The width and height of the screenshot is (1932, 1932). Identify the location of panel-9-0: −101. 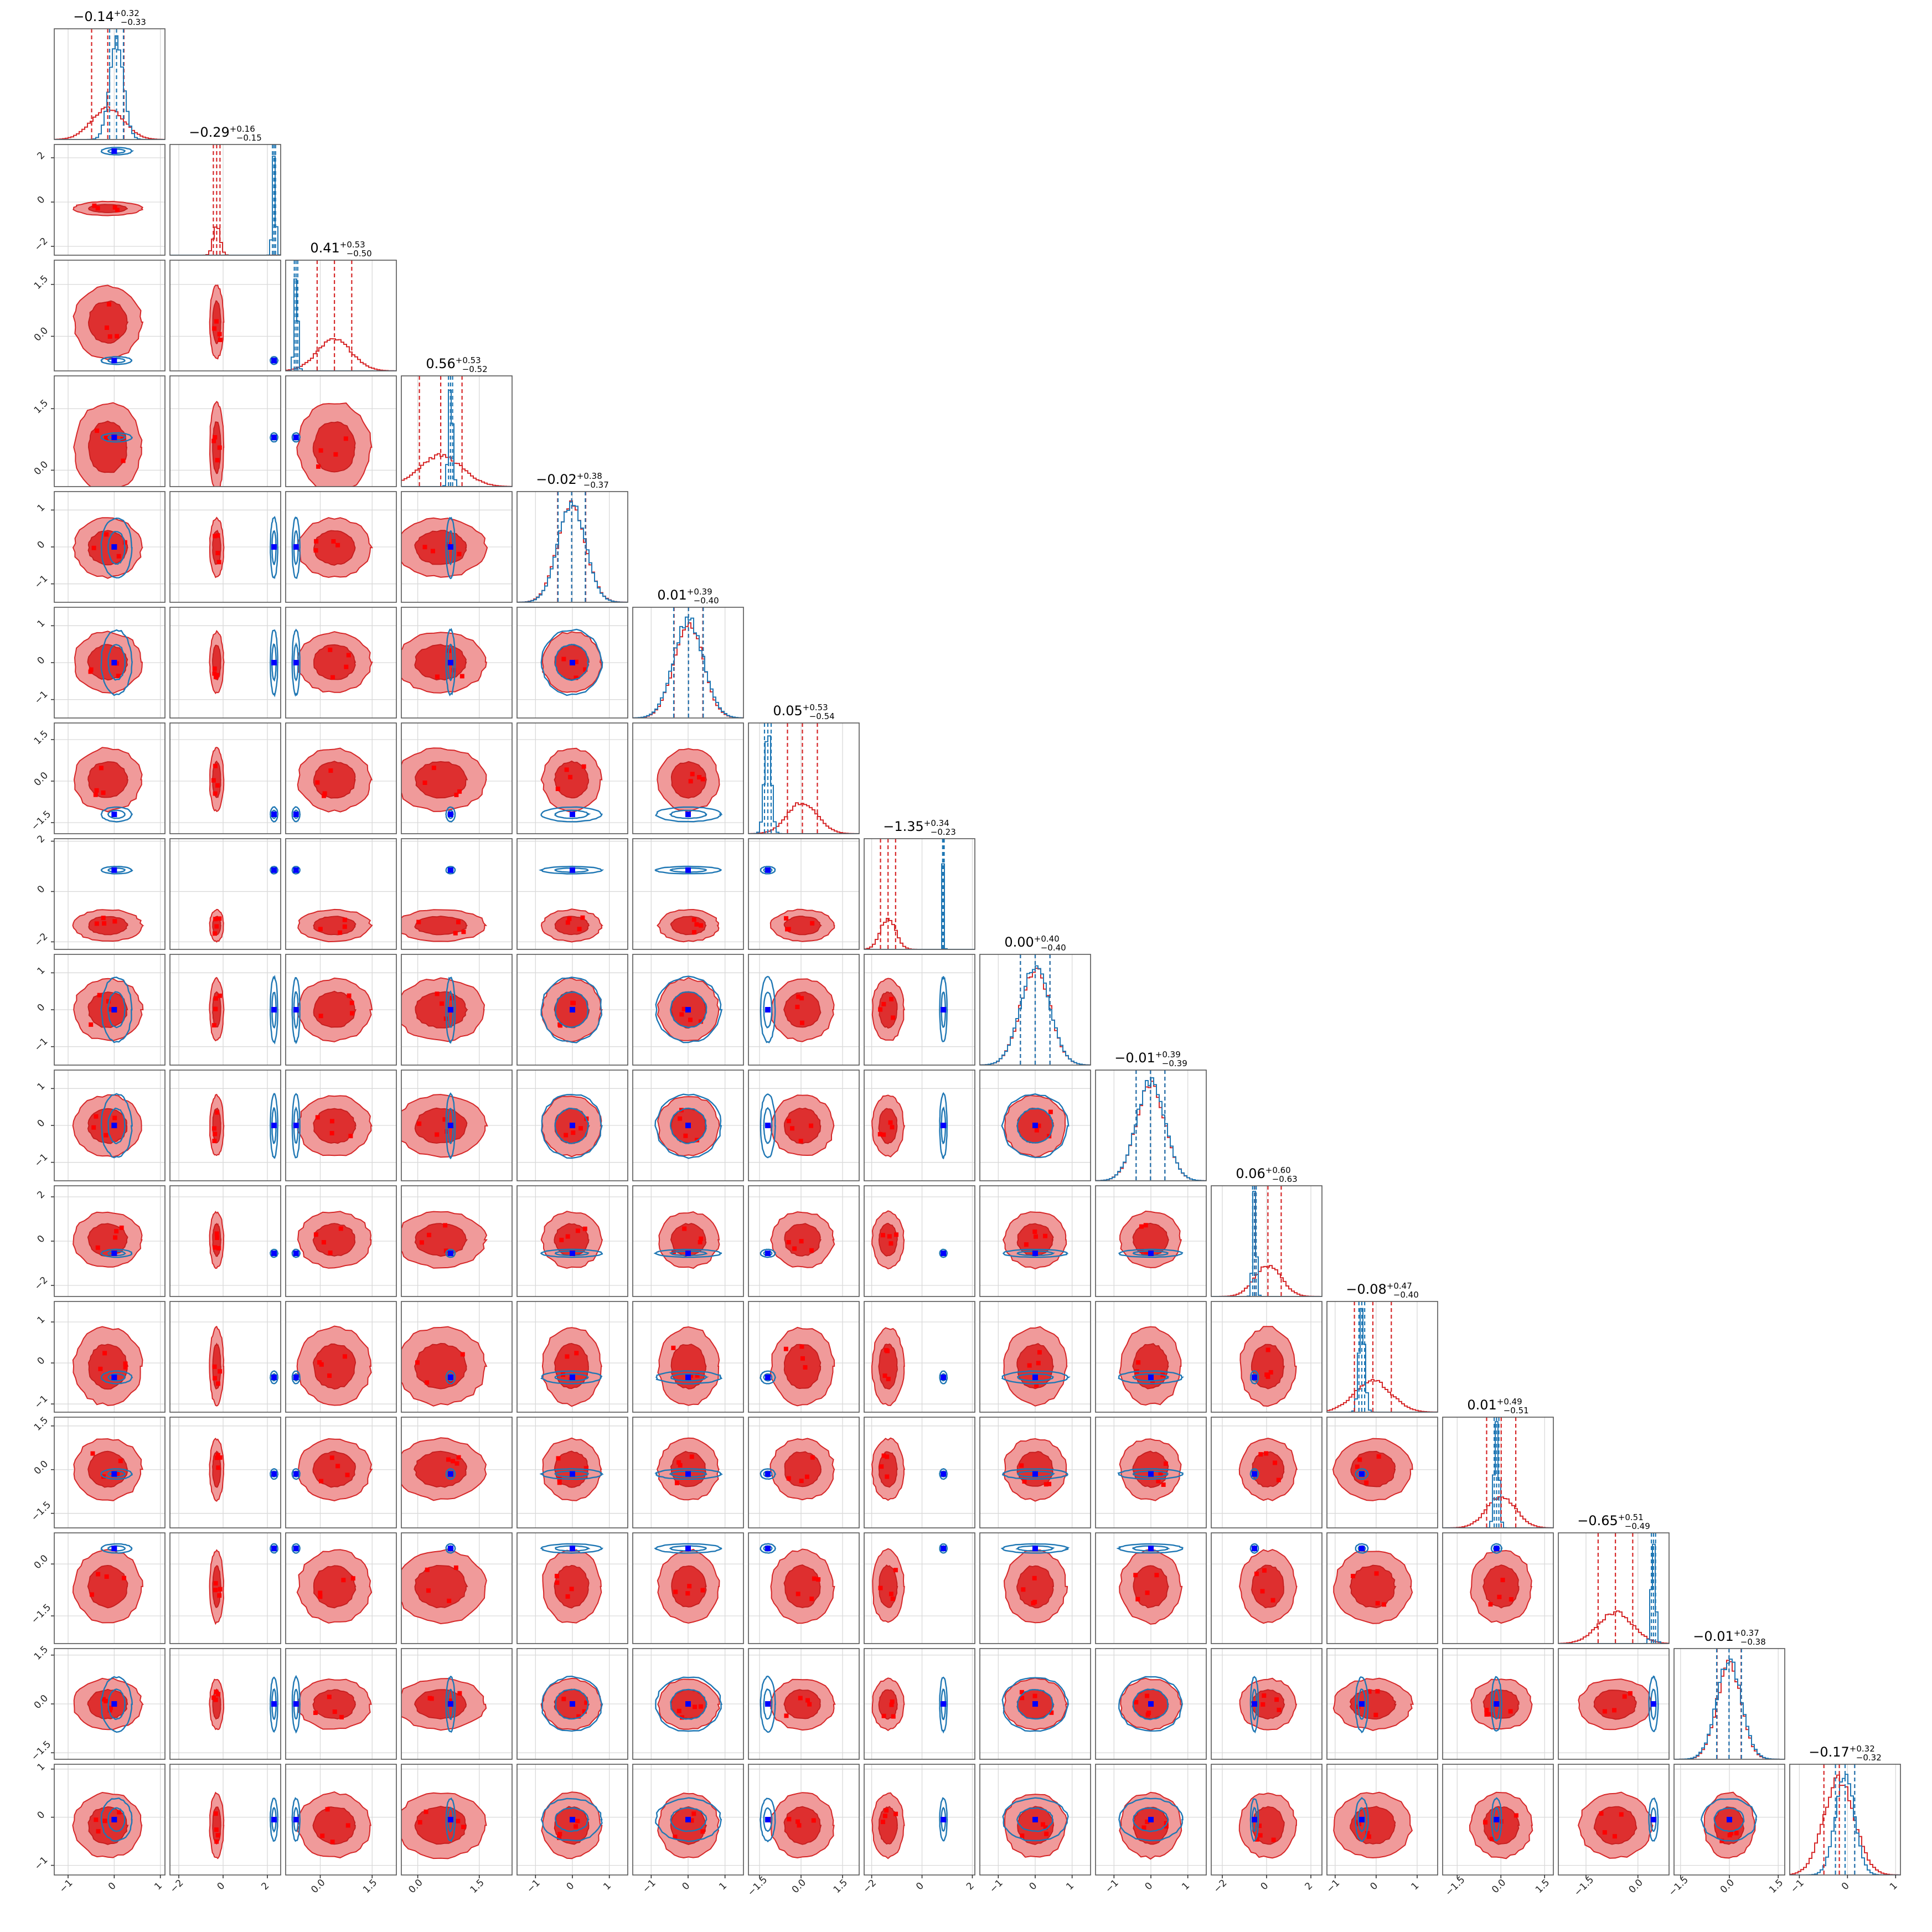
(99, 1125).